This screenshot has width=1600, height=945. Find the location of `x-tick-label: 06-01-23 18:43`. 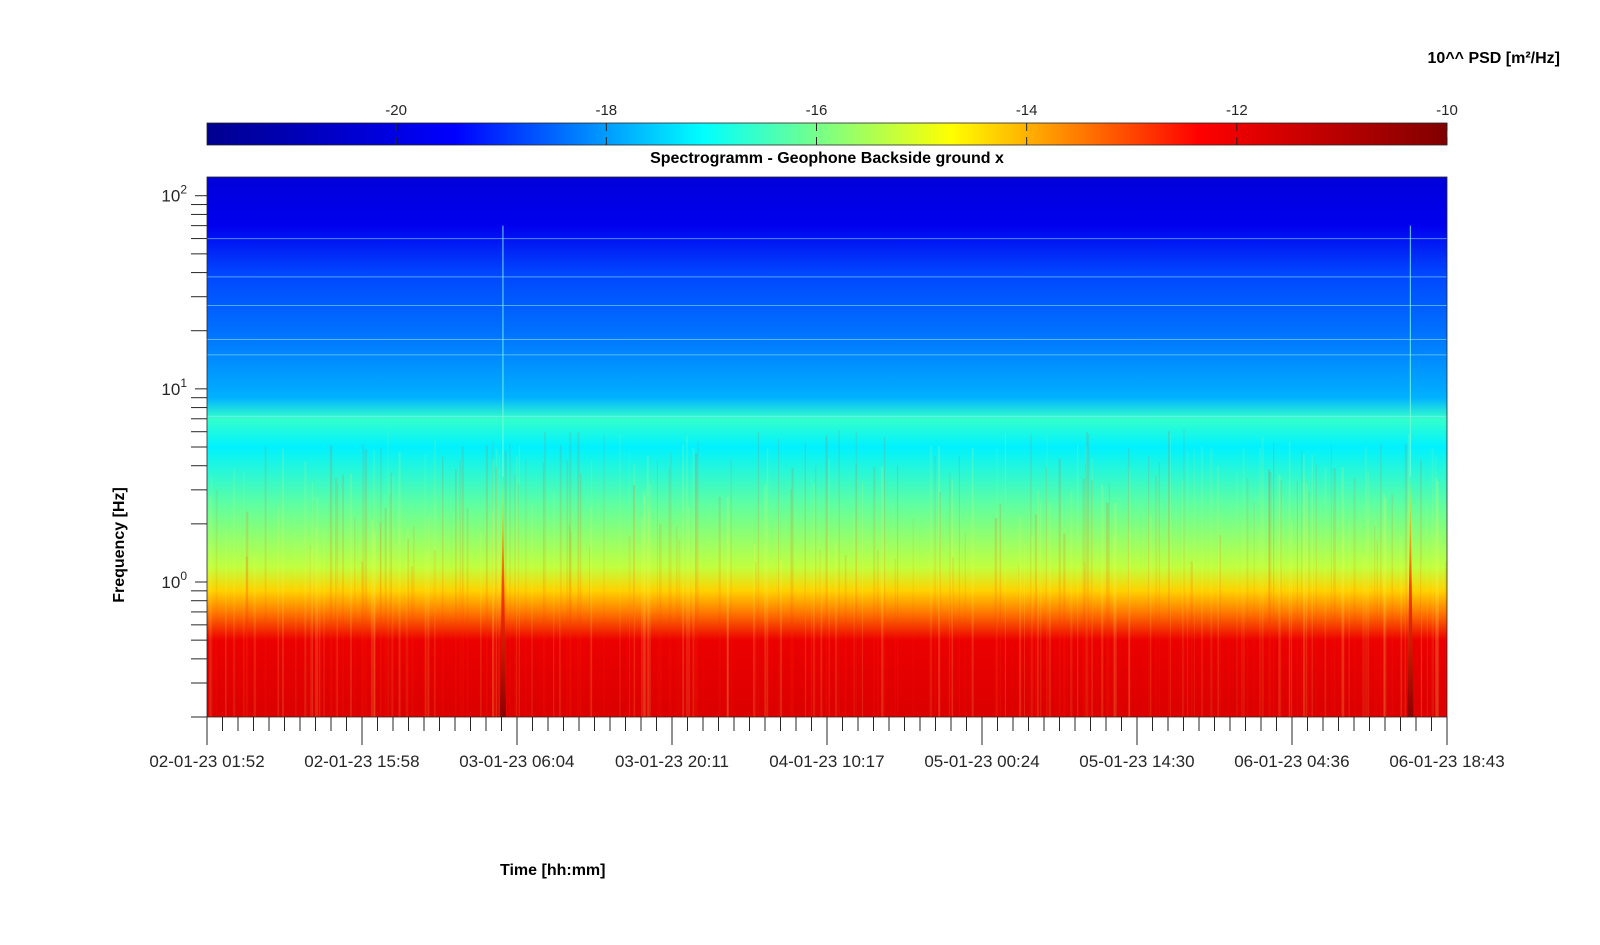

x-tick-label: 06-01-23 18:43 is located at coordinates (1446, 761).